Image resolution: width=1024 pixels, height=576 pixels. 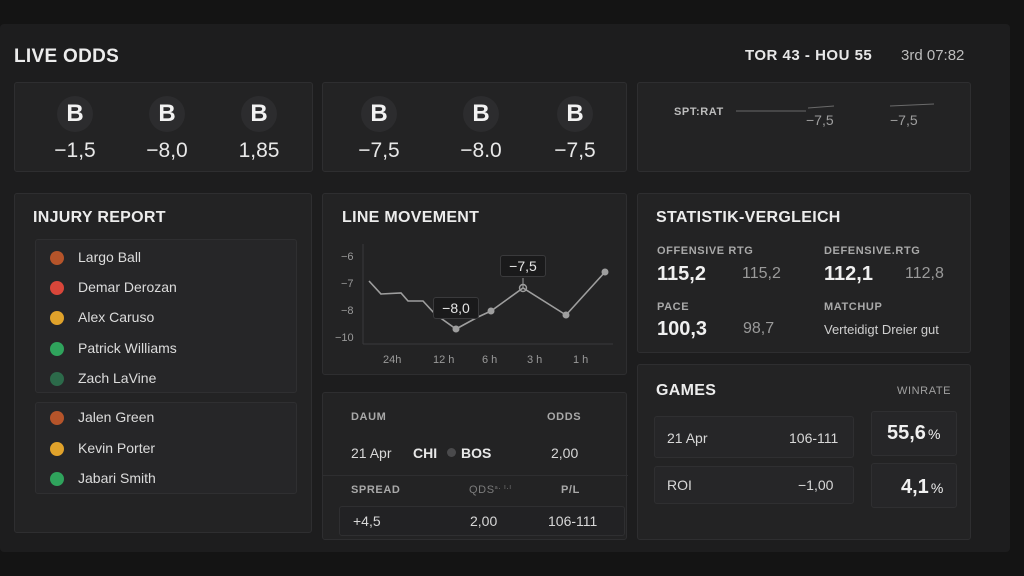 I want to click on line-series, so click(x=487, y=300).